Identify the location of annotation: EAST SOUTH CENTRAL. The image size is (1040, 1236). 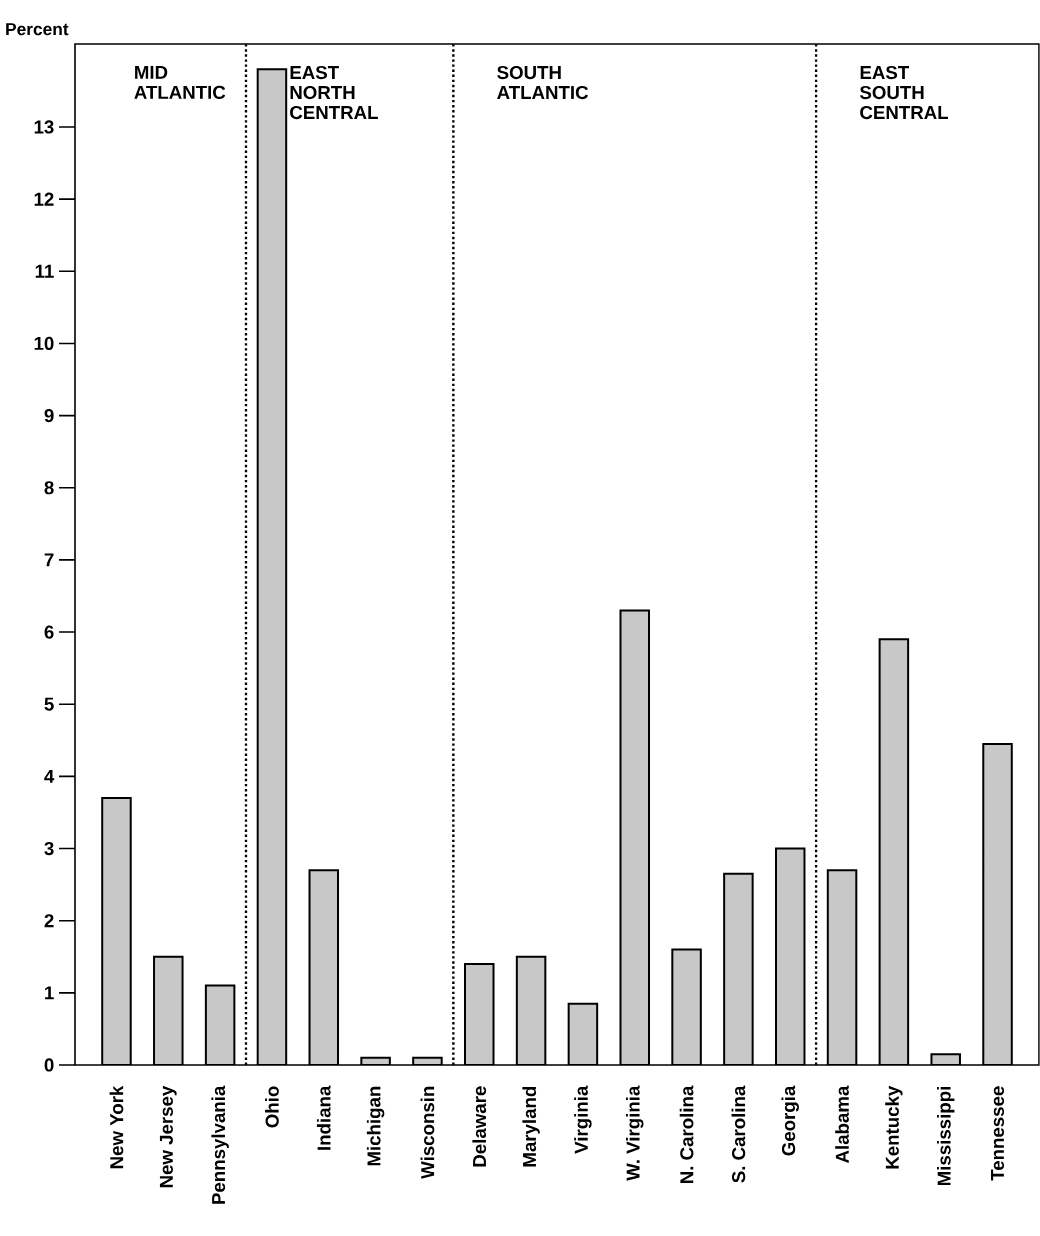
(904, 92).